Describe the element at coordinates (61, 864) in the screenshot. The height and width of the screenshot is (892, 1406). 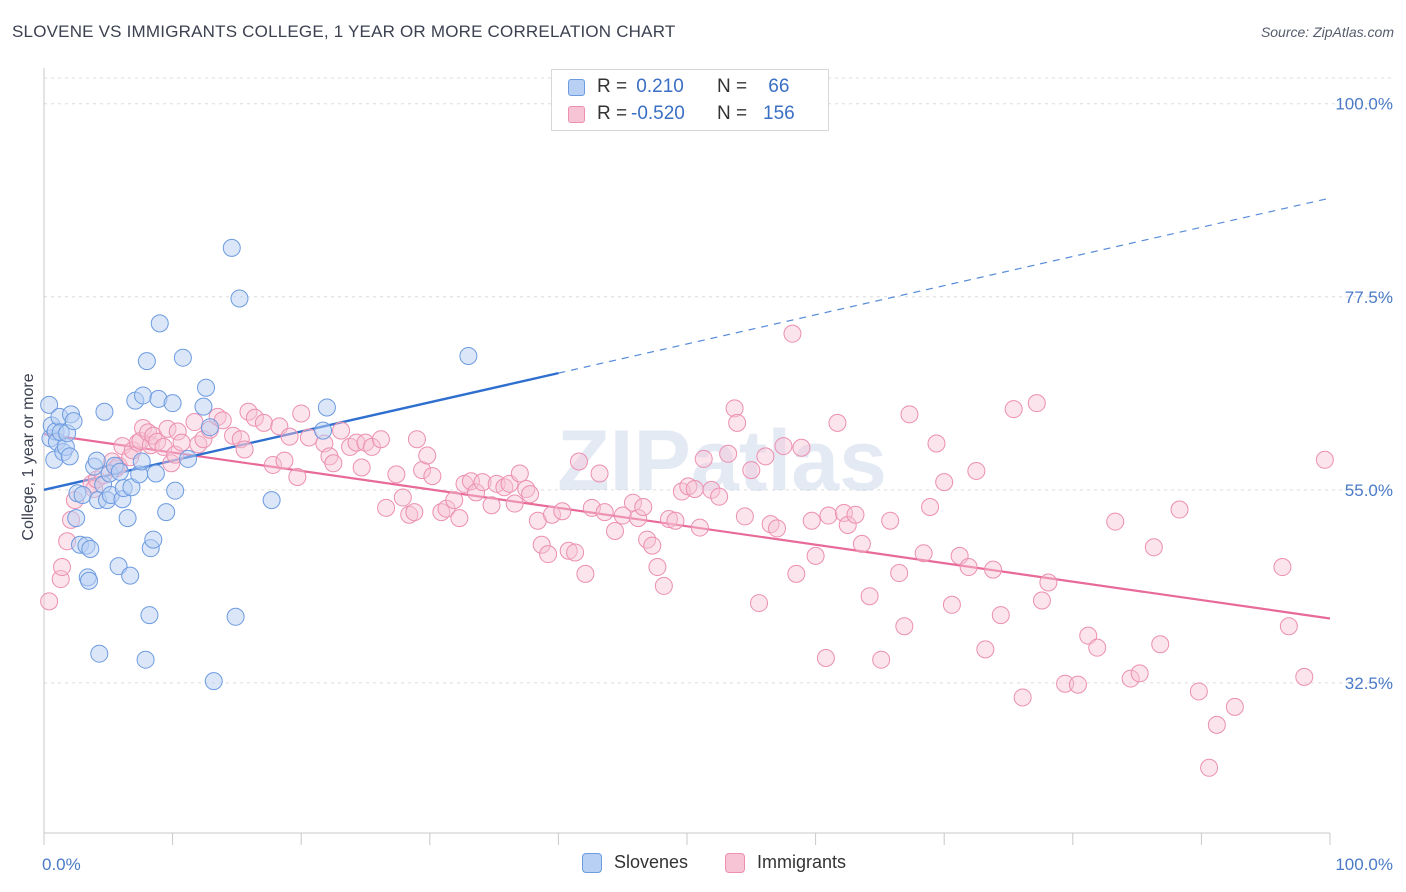
I see `x-tick-label: 0.0%` at that location.